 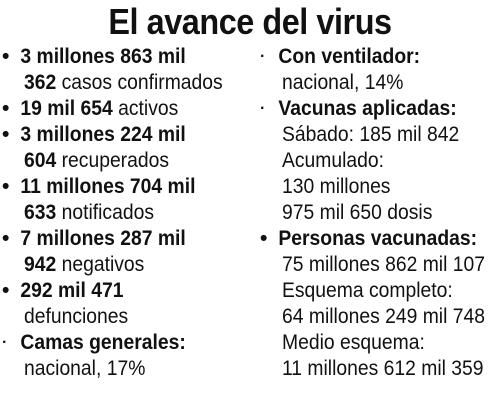 I want to click on stat-label: notificados, so click(x=105, y=212).